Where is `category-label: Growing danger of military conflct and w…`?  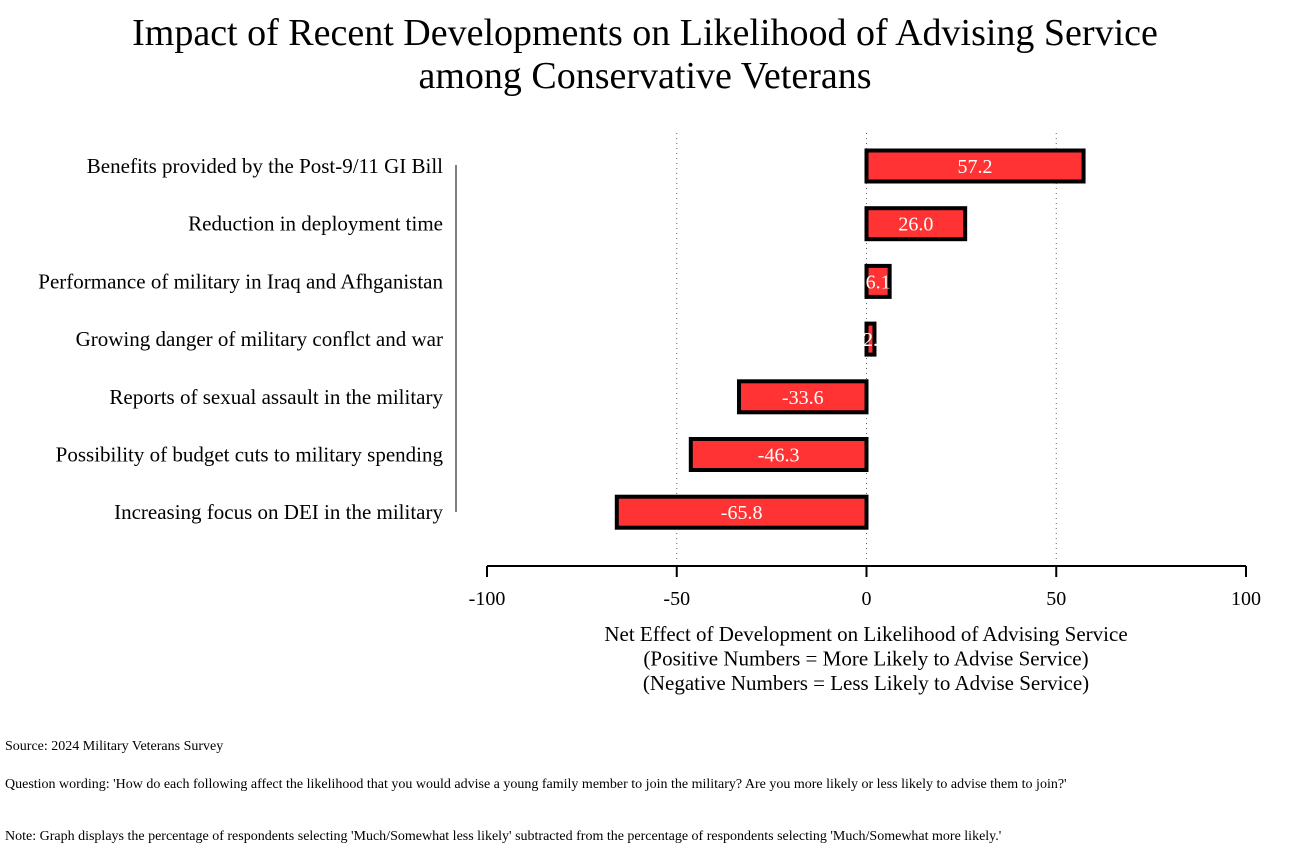 category-label: Growing danger of military conflct and w… is located at coordinates (259, 339).